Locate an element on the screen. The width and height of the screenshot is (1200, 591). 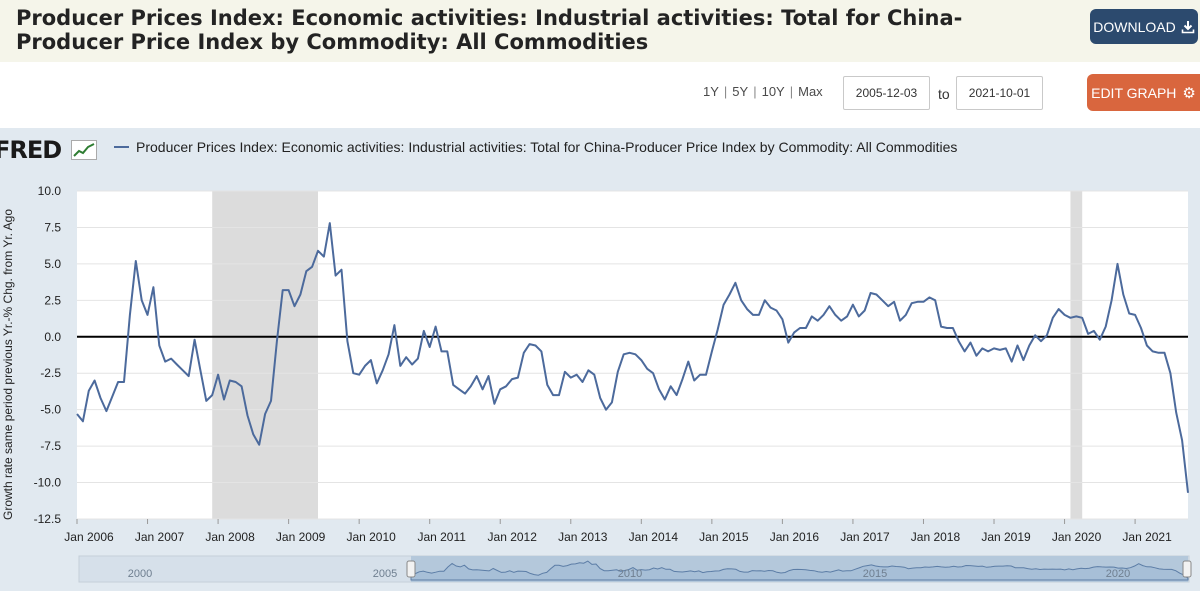
navigator-label: 2015 is located at coordinates (875, 574).